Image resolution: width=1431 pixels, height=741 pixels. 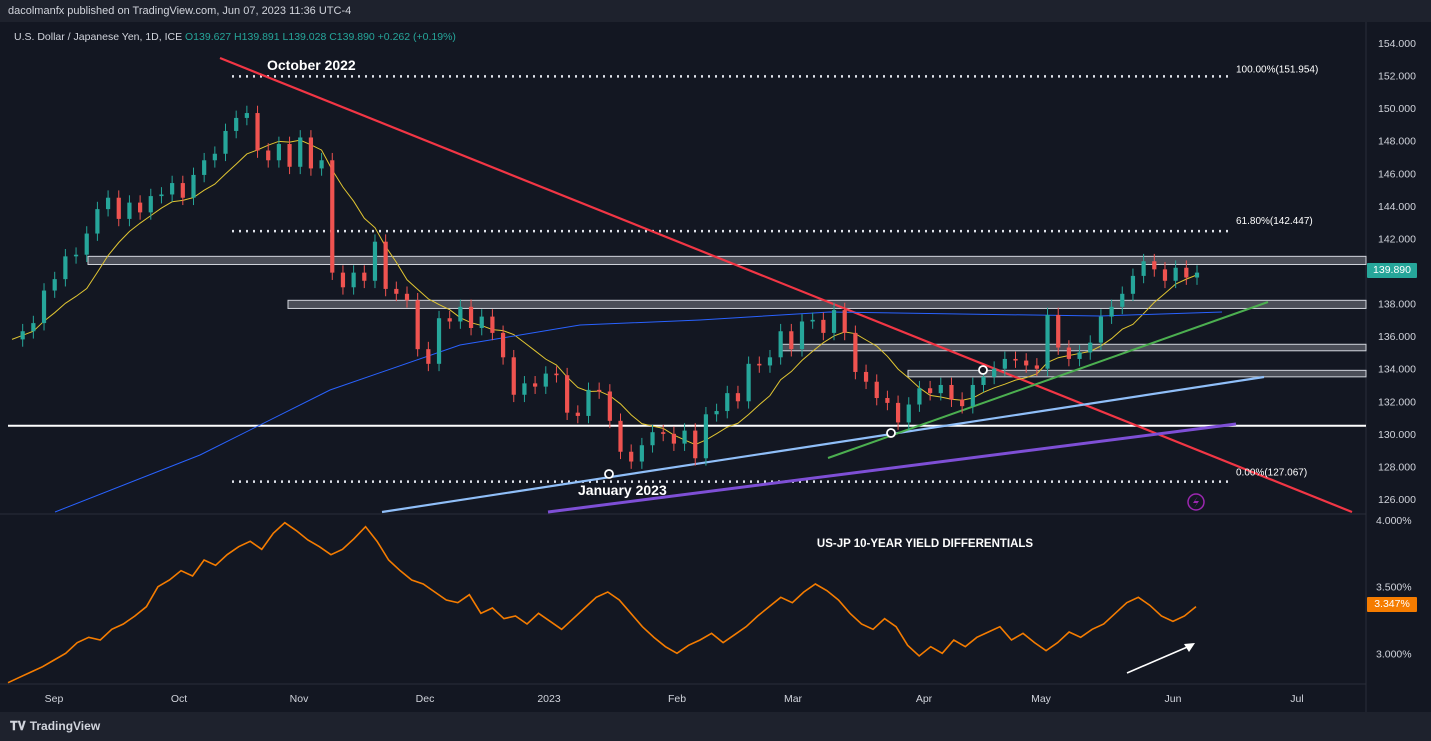 What do you see at coordinates (892, 468) in the screenshot?
I see `support-trend-purple` at bounding box center [892, 468].